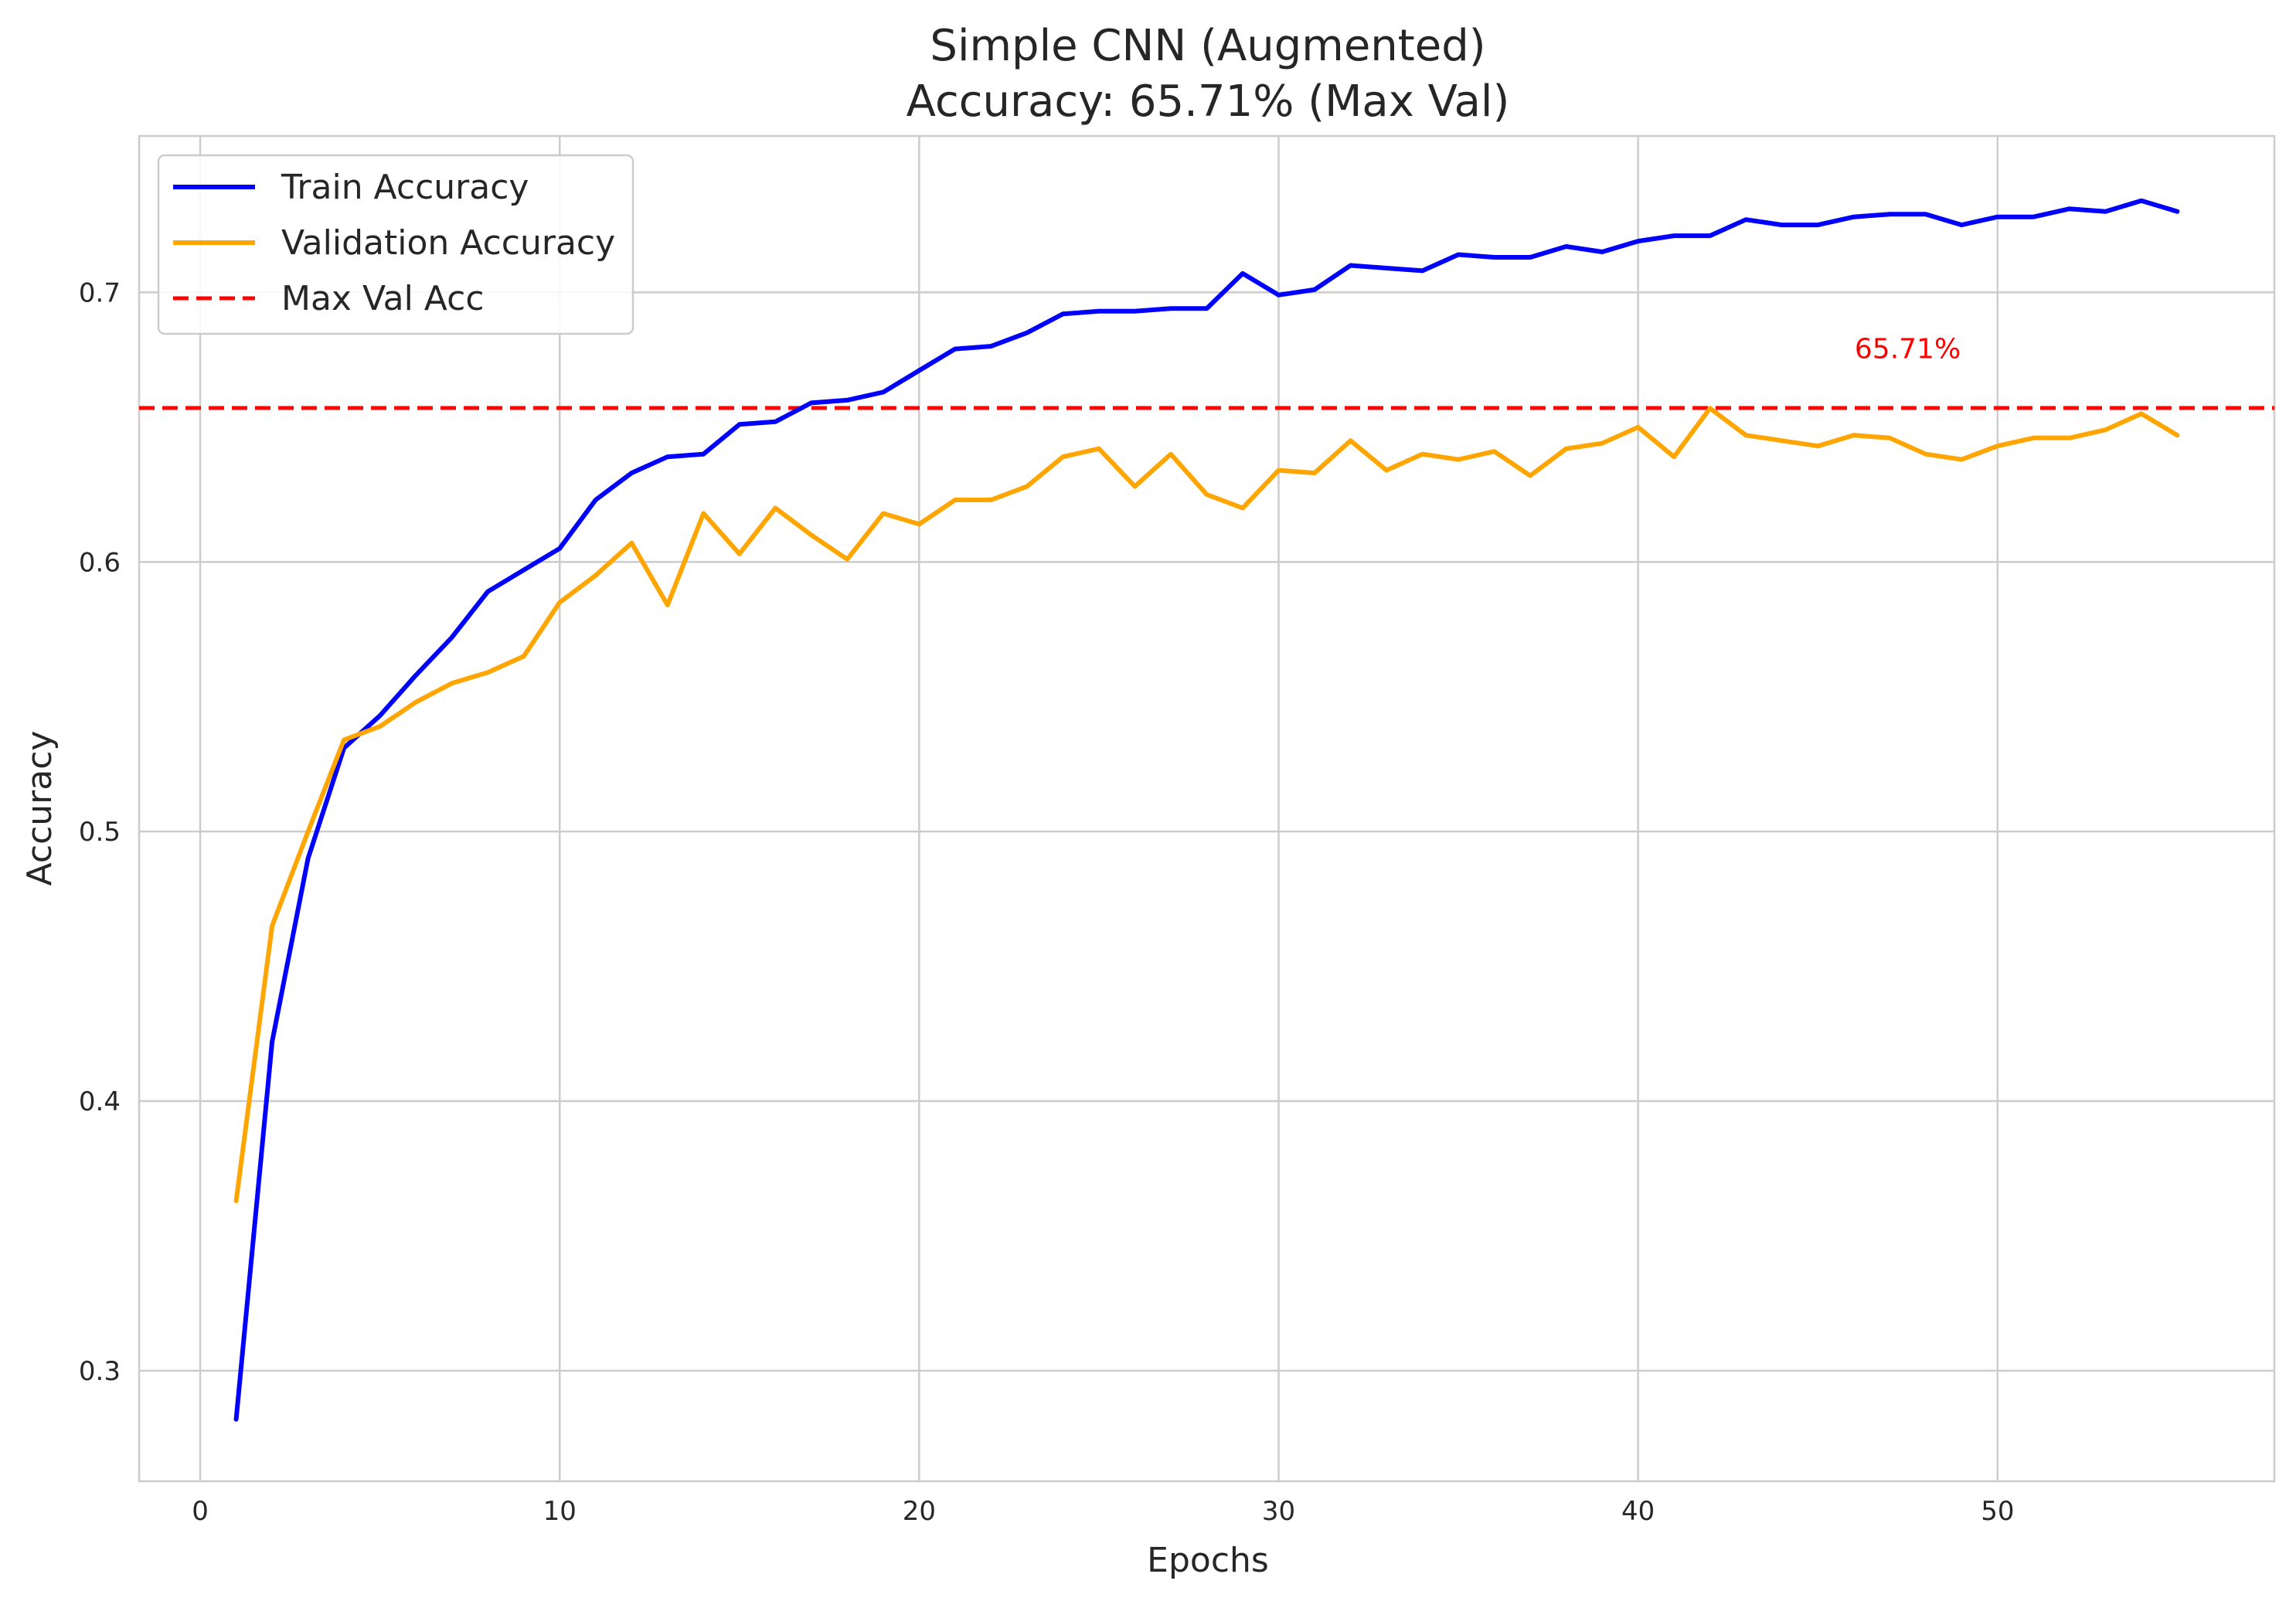 This screenshot has width=2296, height=1601. What do you see at coordinates (919, 1511) in the screenshot?
I see `x-tick-label: 20` at bounding box center [919, 1511].